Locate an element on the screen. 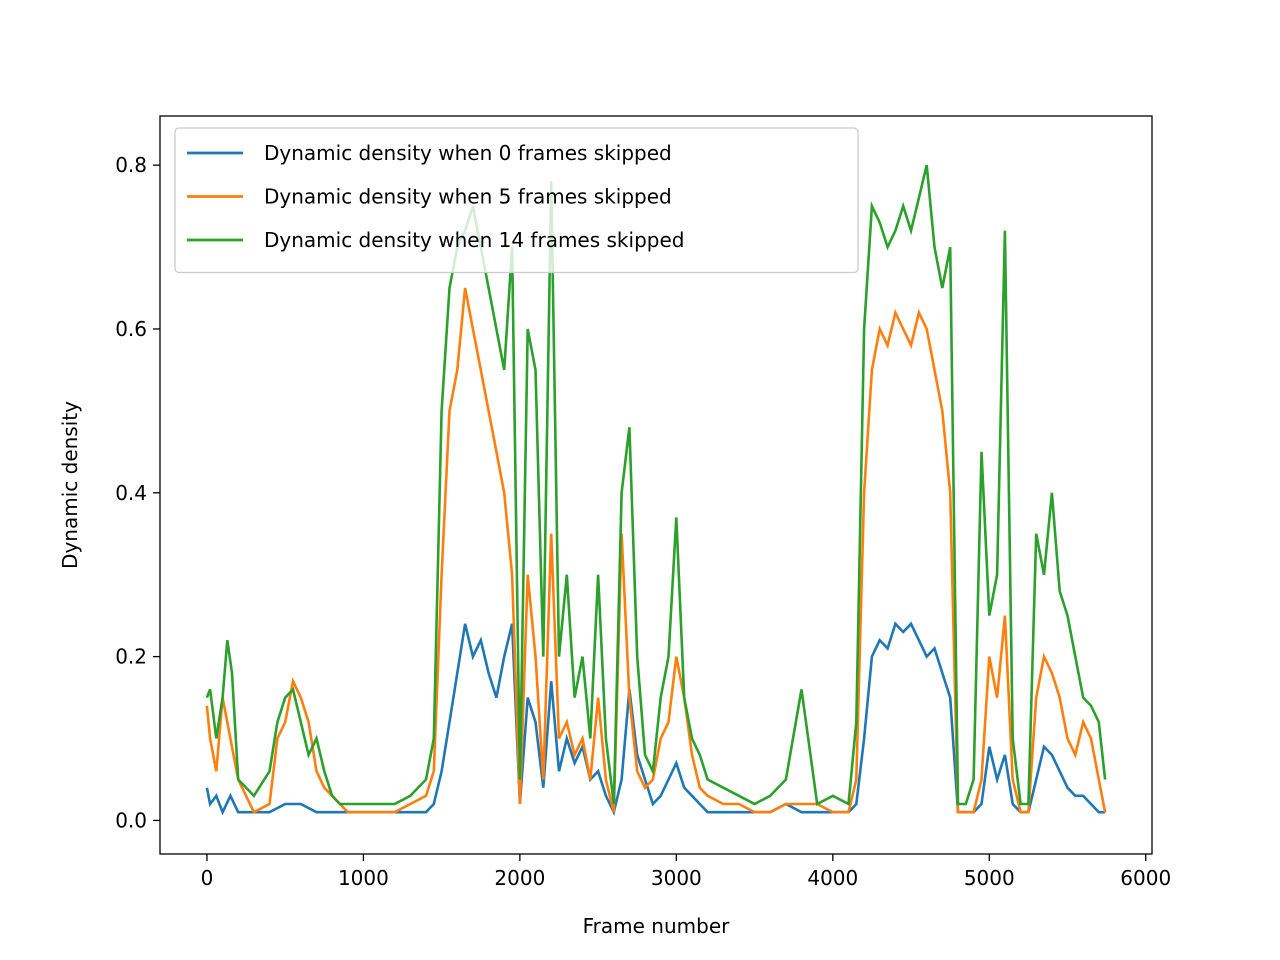 This screenshot has width=1280, height=960. legend-label-2: Dynamic density when 14 frames skipped is located at coordinates (474, 240).